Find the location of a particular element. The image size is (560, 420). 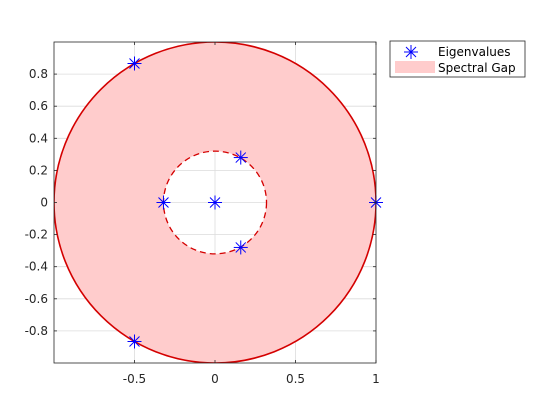

legend-box is located at coordinates (457, 59).